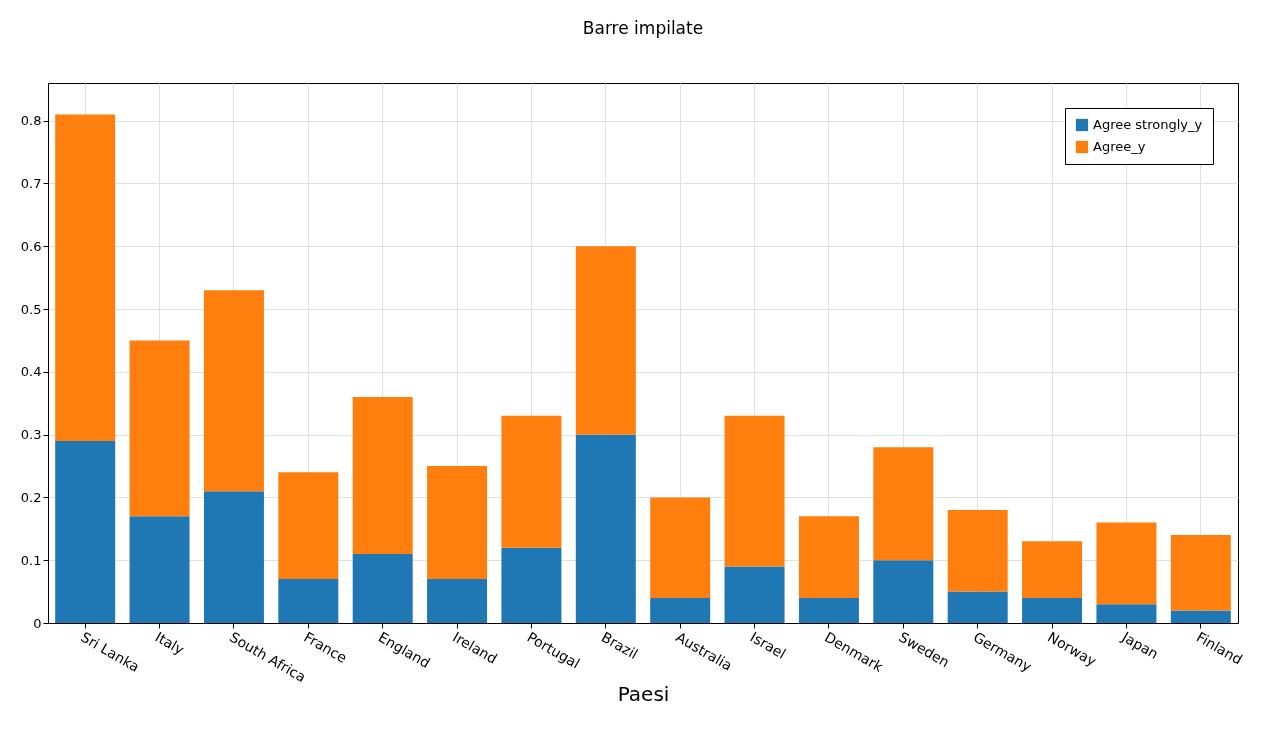 The height and width of the screenshot is (734, 1288). What do you see at coordinates (31, 246) in the screenshot?
I see `y-tick-label: 0.6` at bounding box center [31, 246].